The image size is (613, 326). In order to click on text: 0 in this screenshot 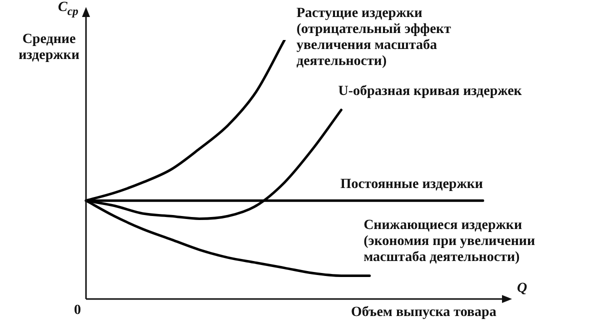, I will do `click(77, 311)`.